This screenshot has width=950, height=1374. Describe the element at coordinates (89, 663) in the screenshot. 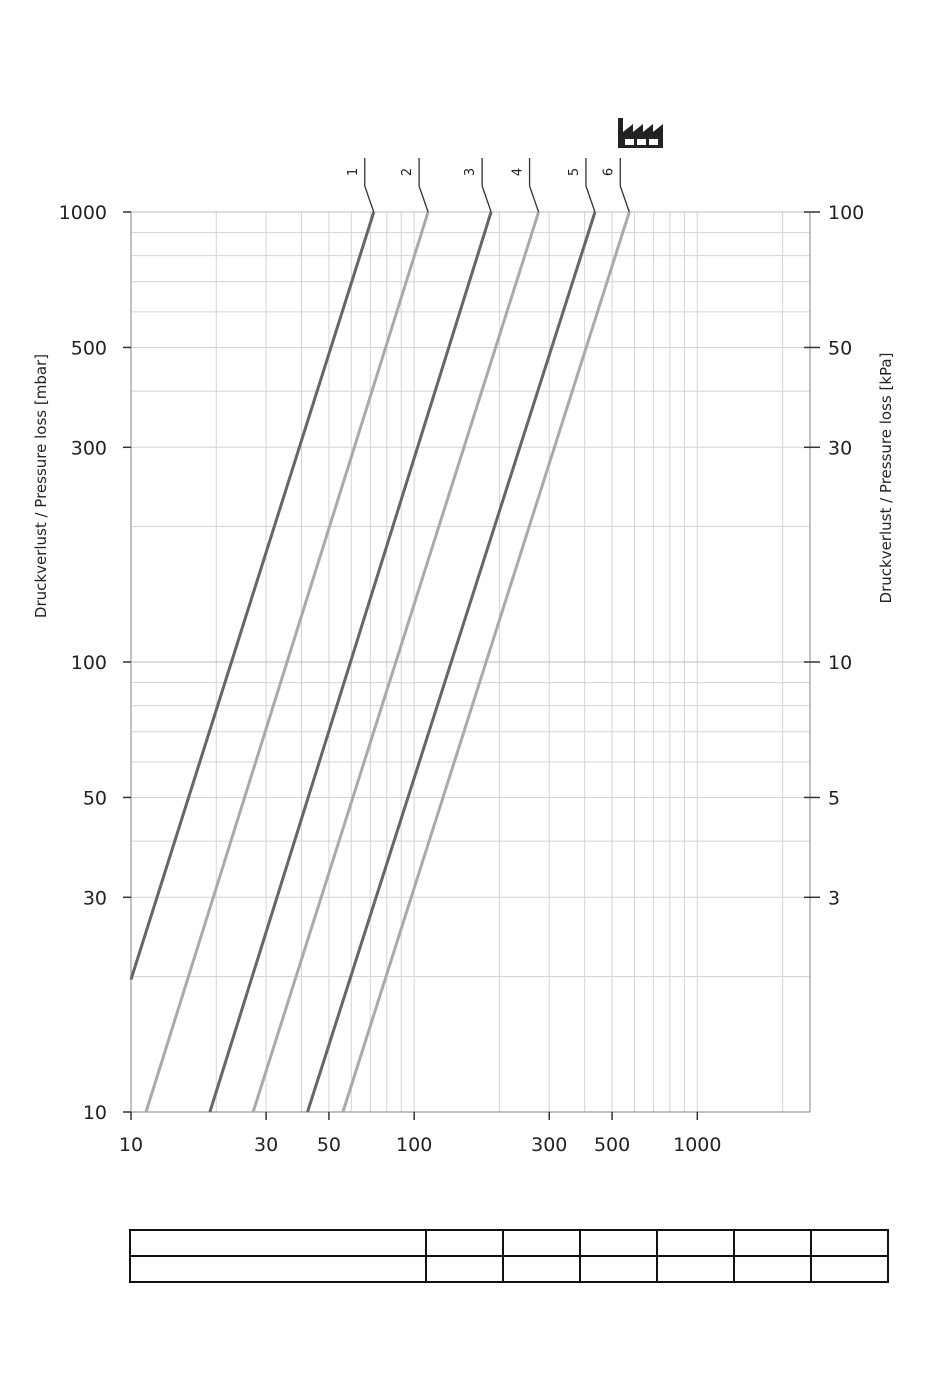

I see `y-tick-label-left: 100` at that location.